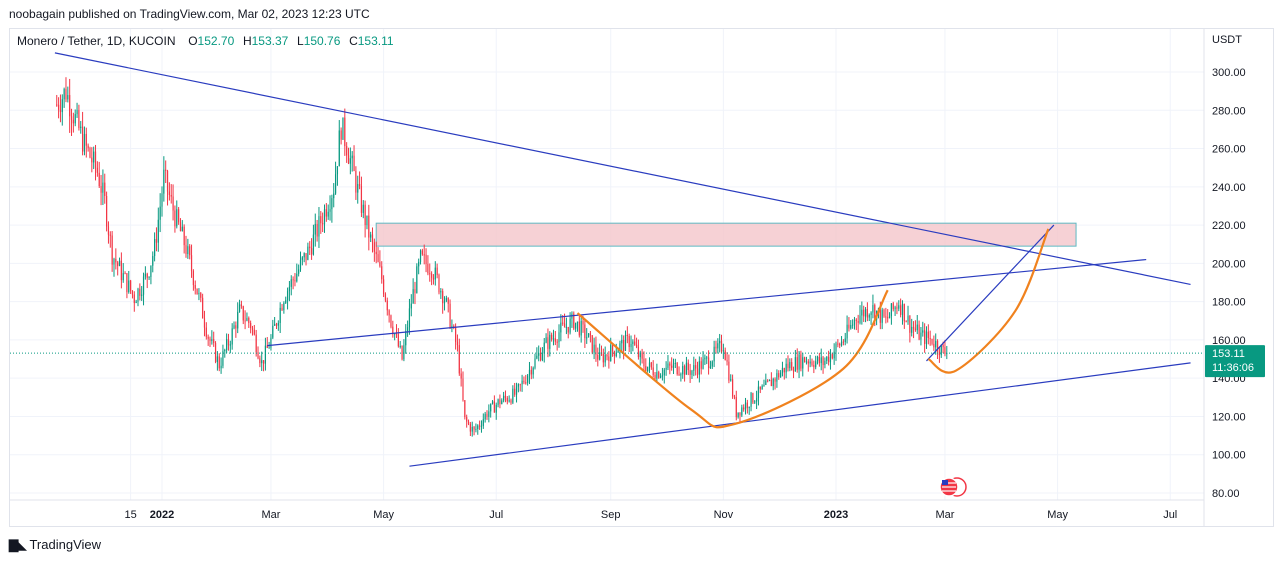 The height and width of the screenshot is (563, 1280). Describe the element at coordinates (953, 487) in the screenshot. I see `event-flag-icon` at that location.